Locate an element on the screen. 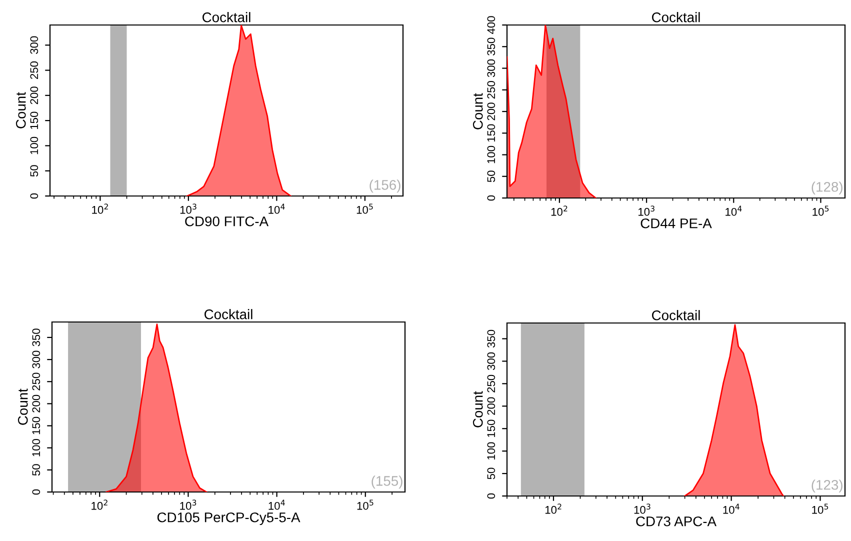  x-axis-title: CD90 FITC-A is located at coordinates (227, 221).